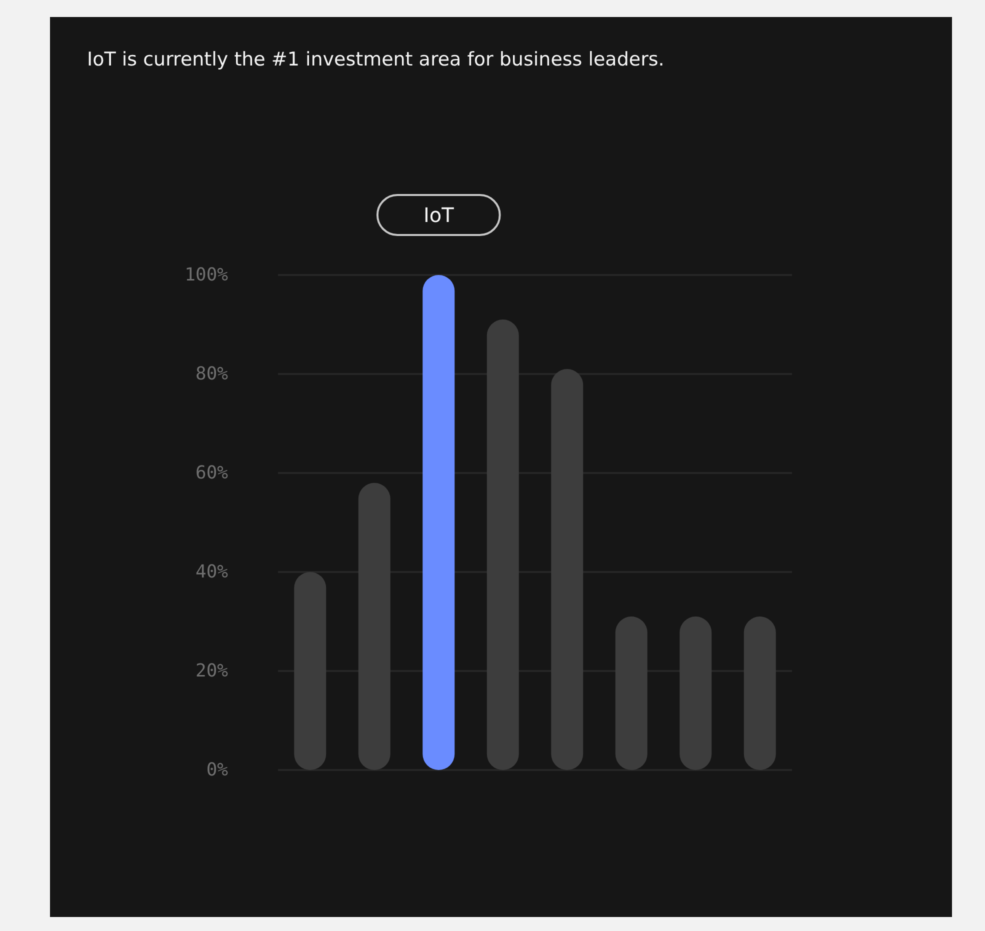  What do you see at coordinates (211, 374) in the screenshot?
I see `y-tick-label: 80%` at bounding box center [211, 374].